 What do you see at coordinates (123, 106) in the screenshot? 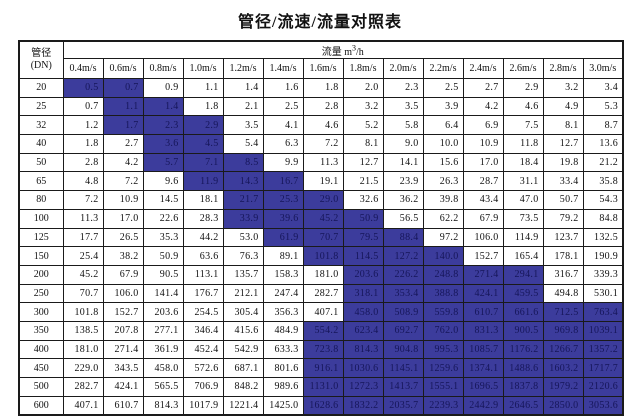
I see `flow-cell-dn25-v0.6m/s: 1.1` at bounding box center [123, 106].